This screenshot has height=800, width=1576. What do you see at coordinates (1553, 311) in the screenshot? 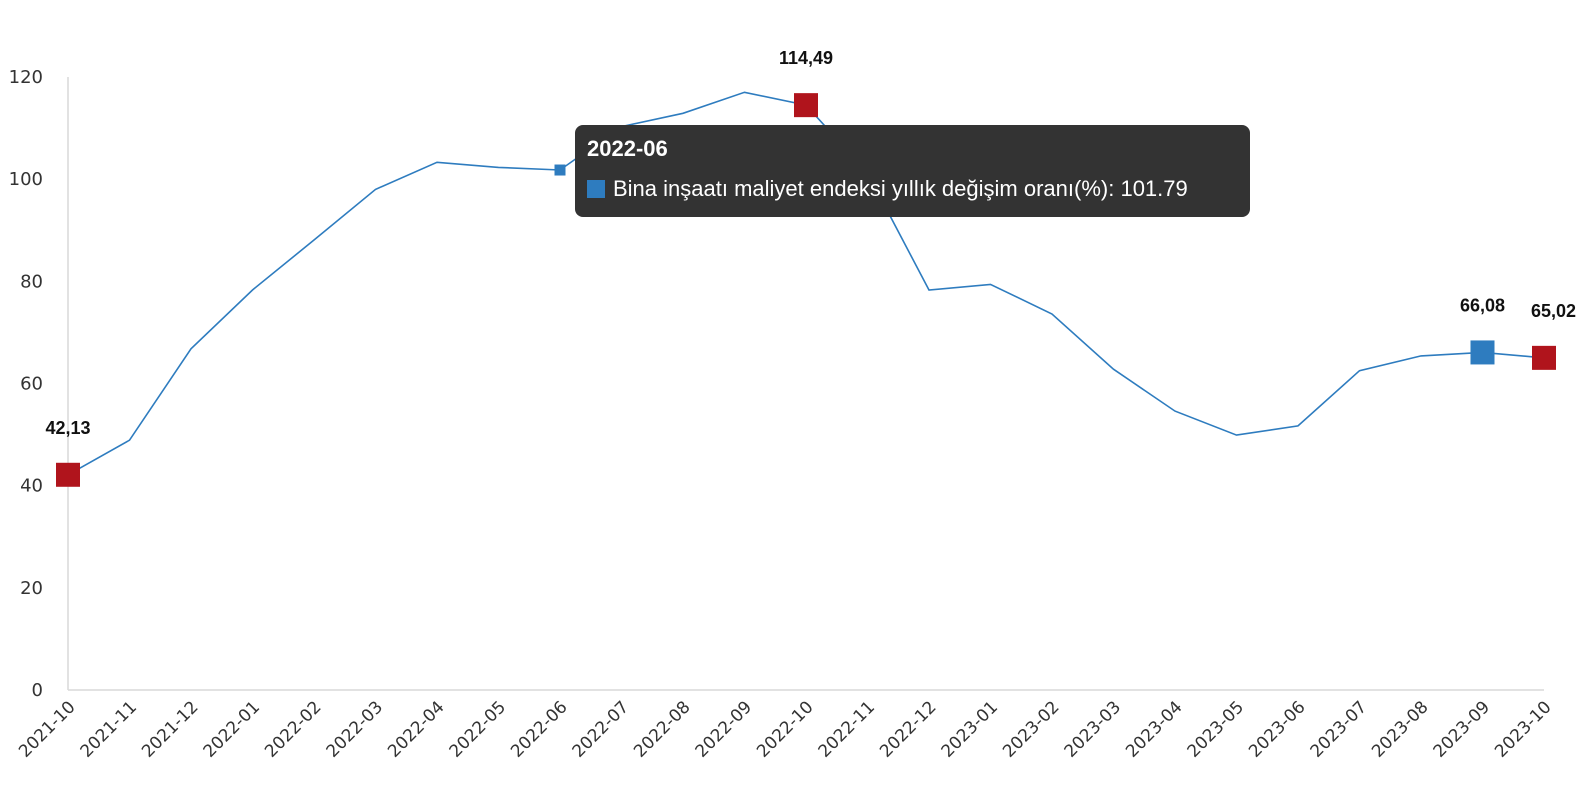
I see `data-label: 65,02` at bounding box center [1553, 311].